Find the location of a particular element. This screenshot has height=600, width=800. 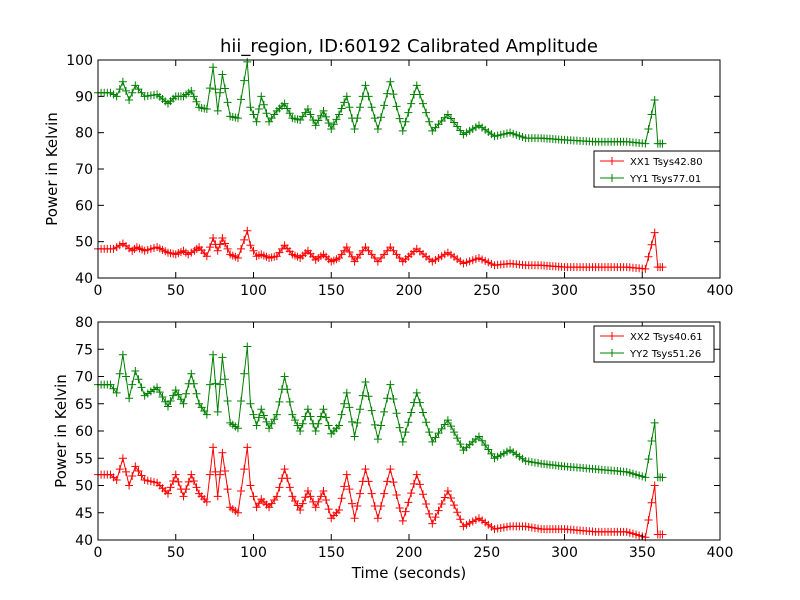

bottom-y-tick-label: 60 is located at coordinates (84, 432).